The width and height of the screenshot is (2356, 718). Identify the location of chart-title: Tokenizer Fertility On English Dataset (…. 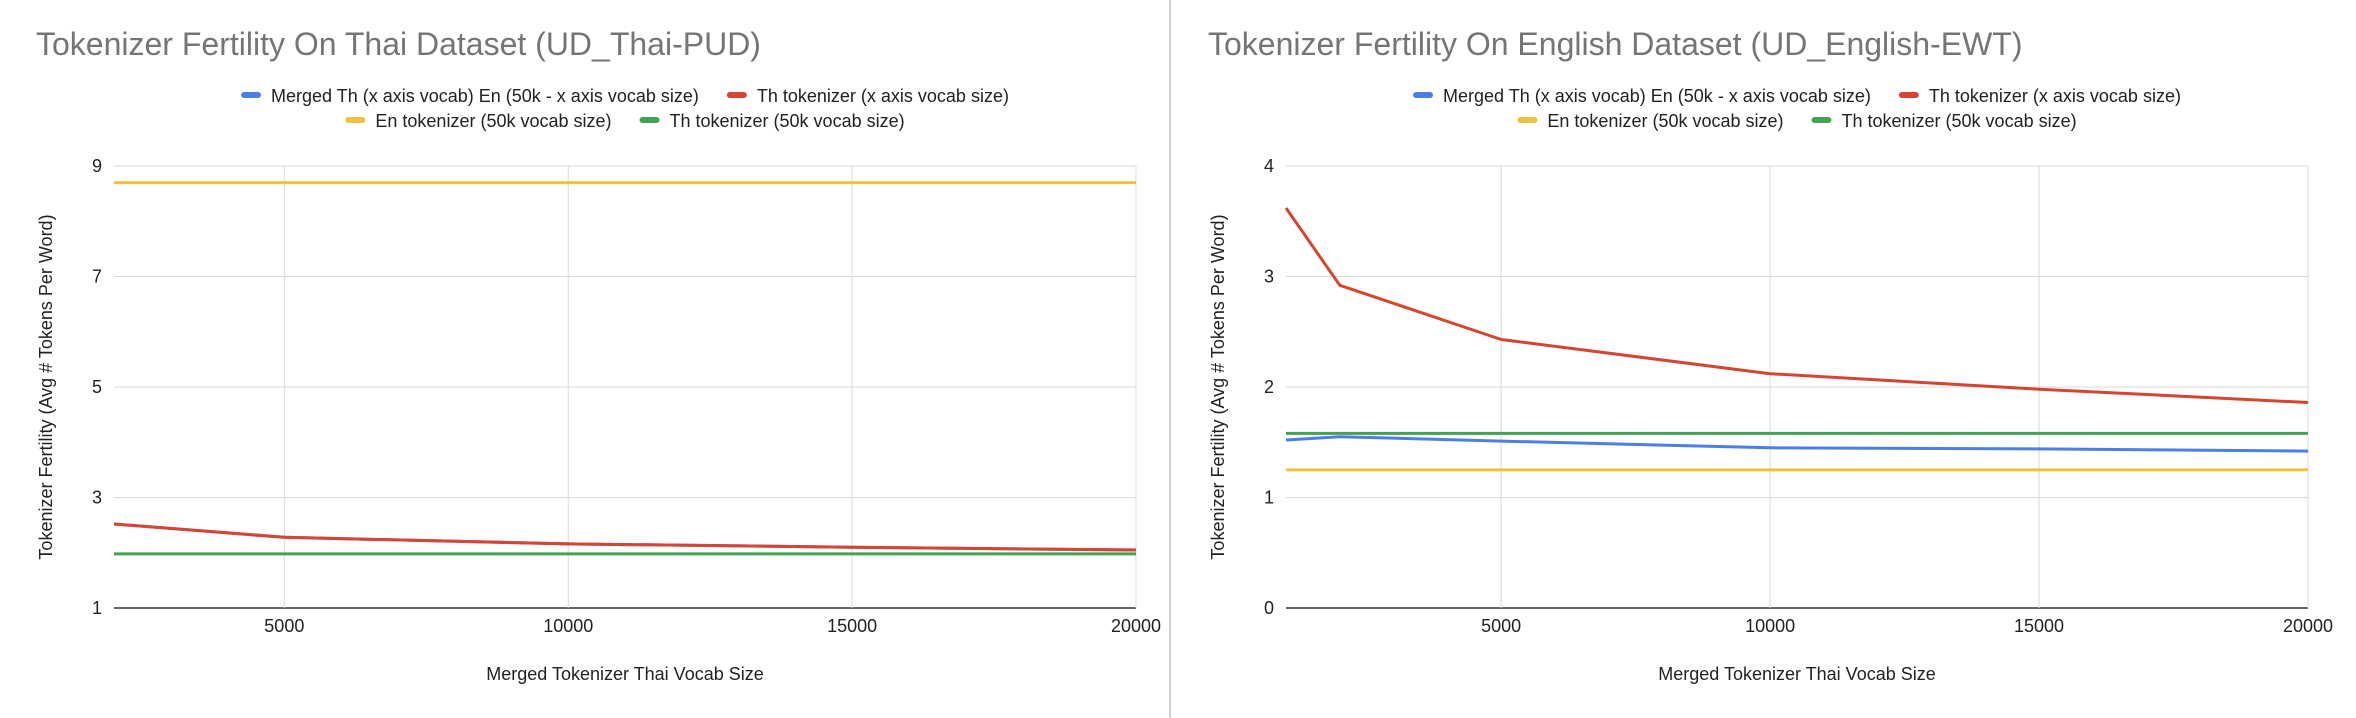
(1615, 44).